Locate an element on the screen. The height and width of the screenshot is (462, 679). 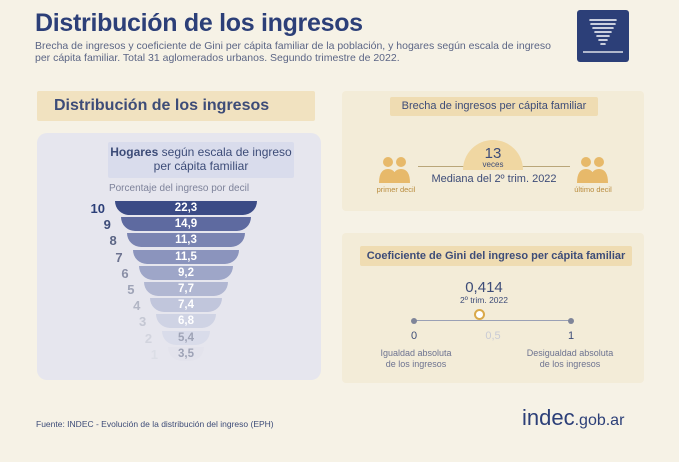
brecha-unit: veces is located at coordinates (493, 164).